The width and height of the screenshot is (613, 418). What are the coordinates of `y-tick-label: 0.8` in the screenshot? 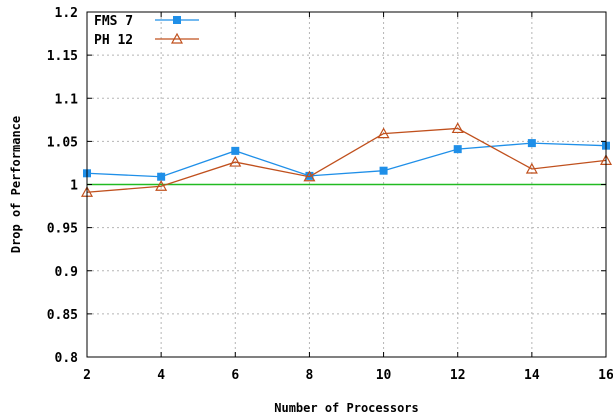 It's located at (67, 358).